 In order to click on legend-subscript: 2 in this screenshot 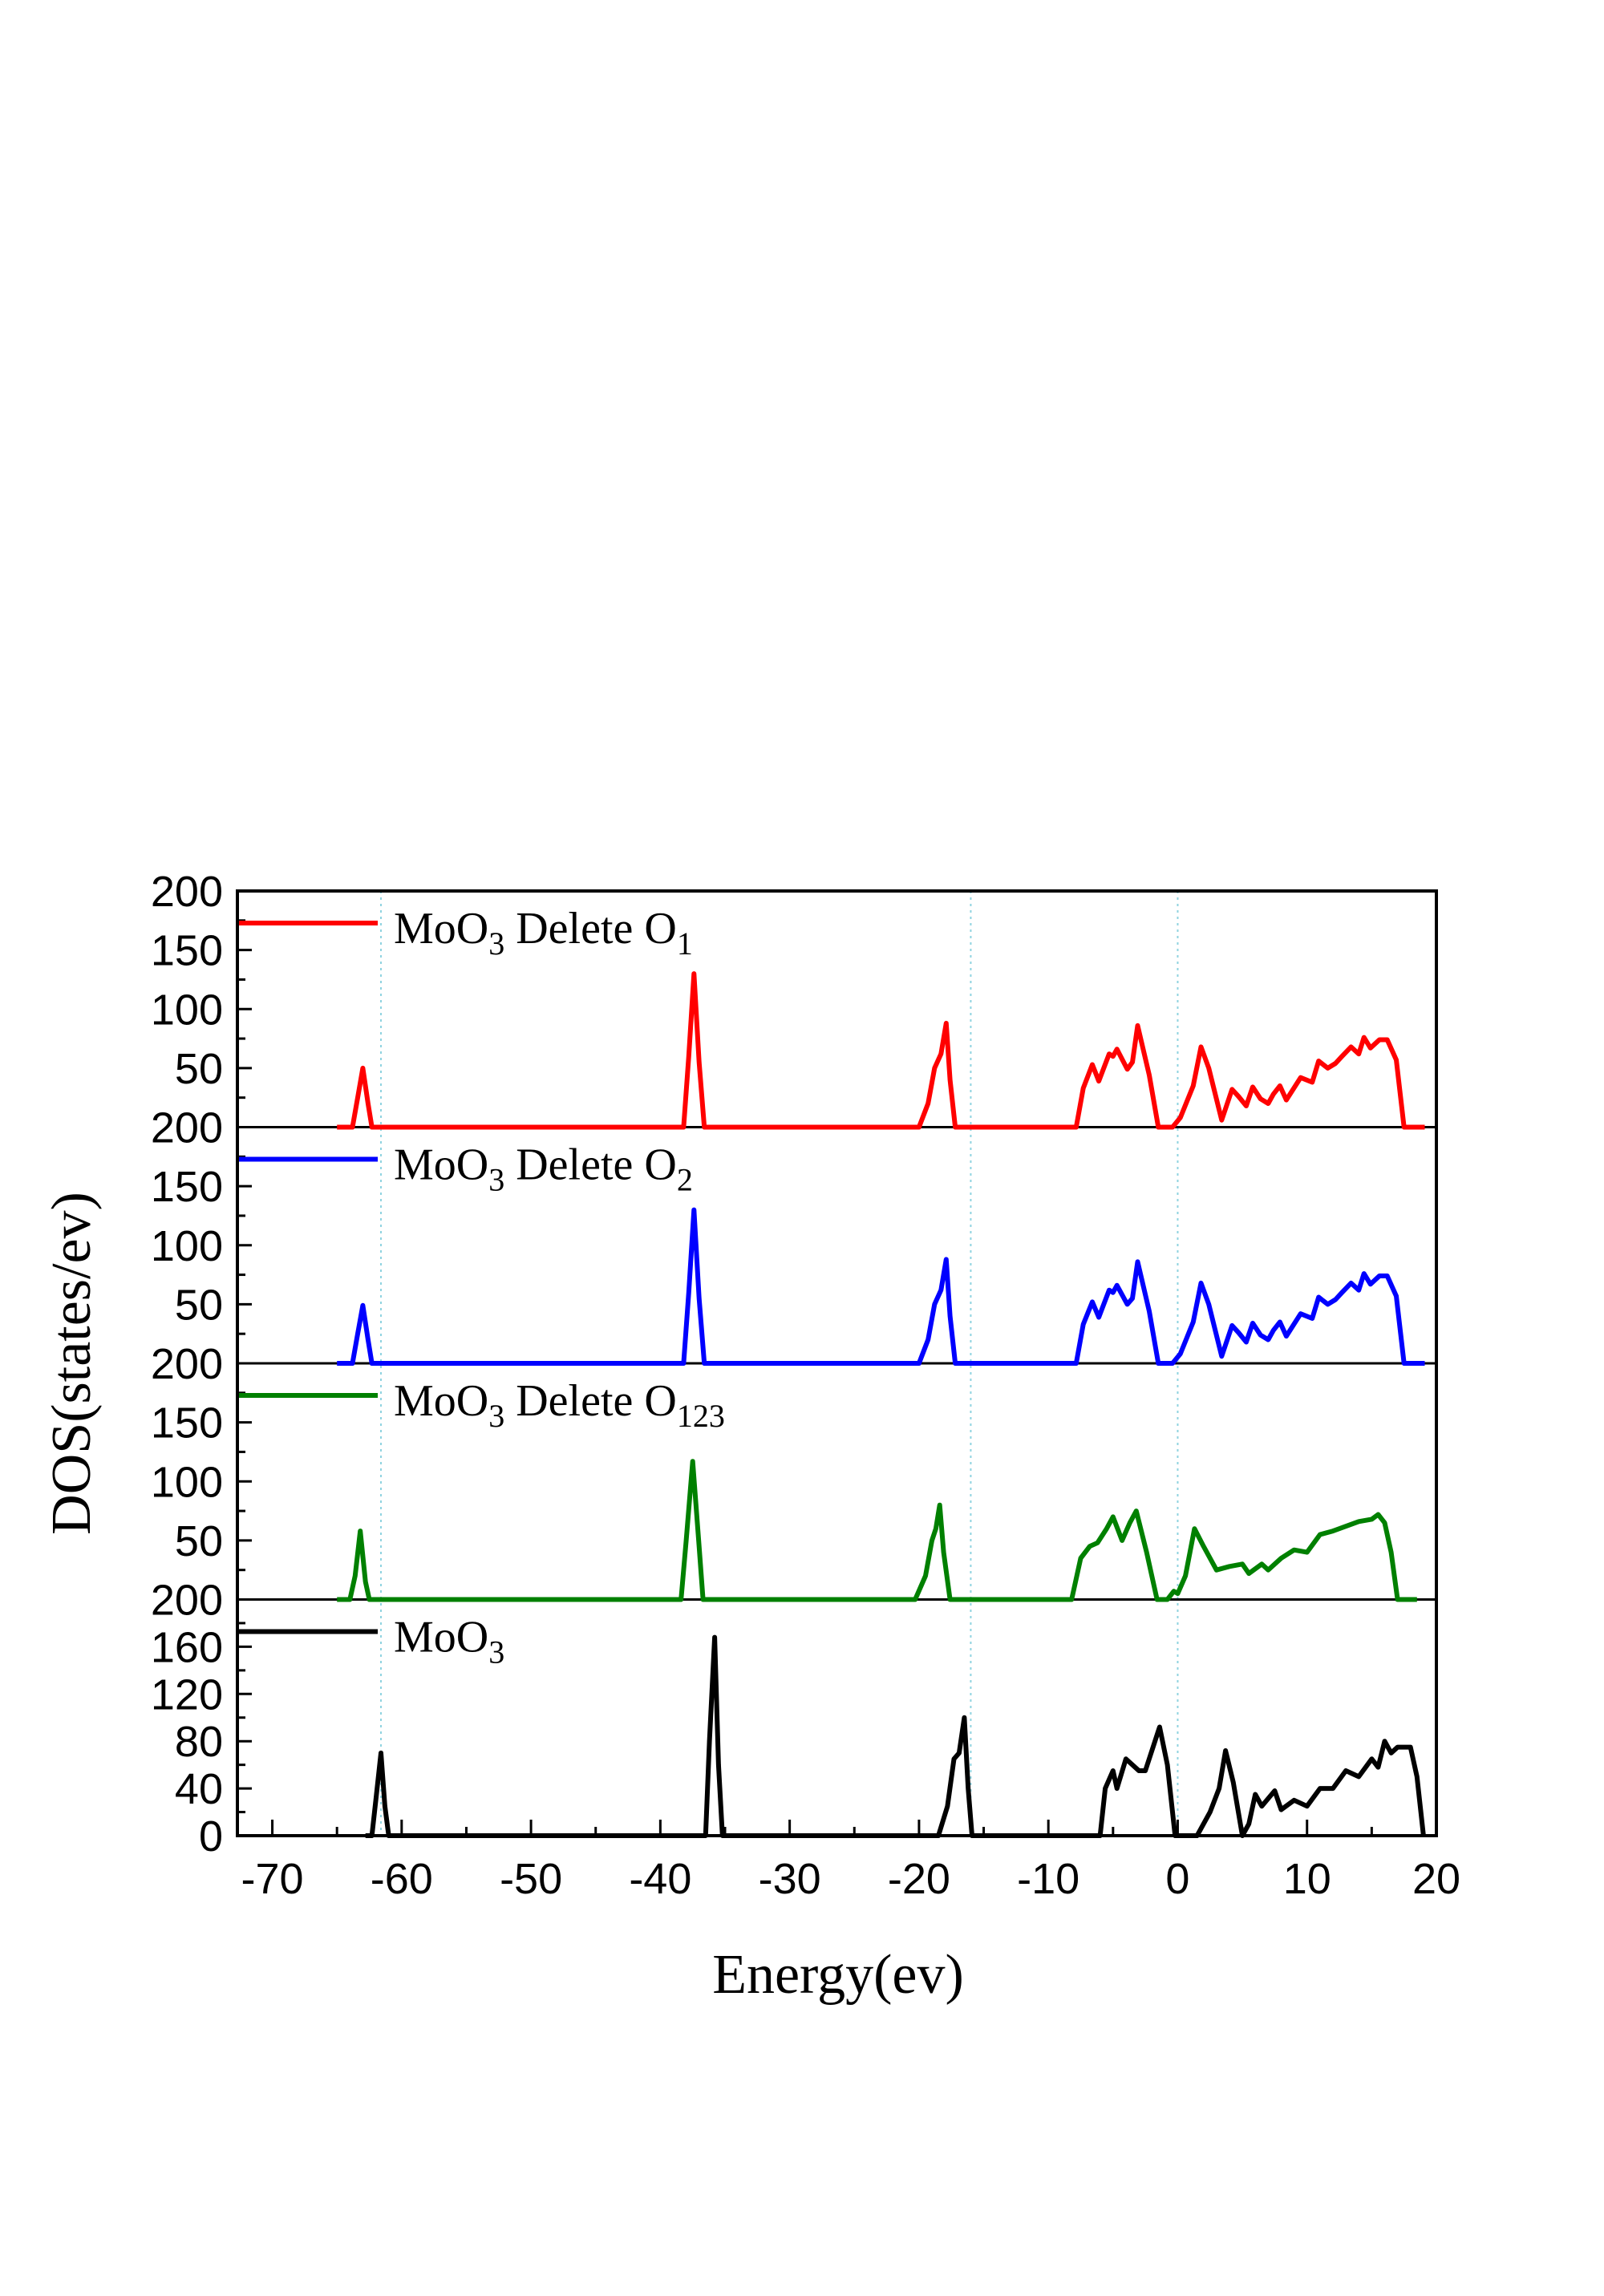, I will do `click(685, 1180)`.